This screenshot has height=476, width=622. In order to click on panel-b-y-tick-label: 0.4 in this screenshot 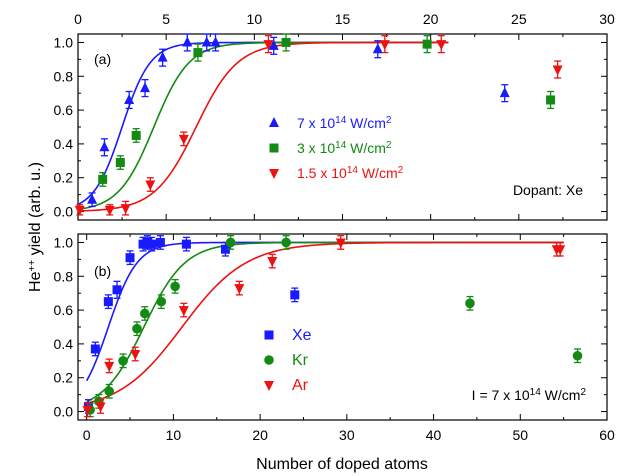, I will do `click(64, 344)`.